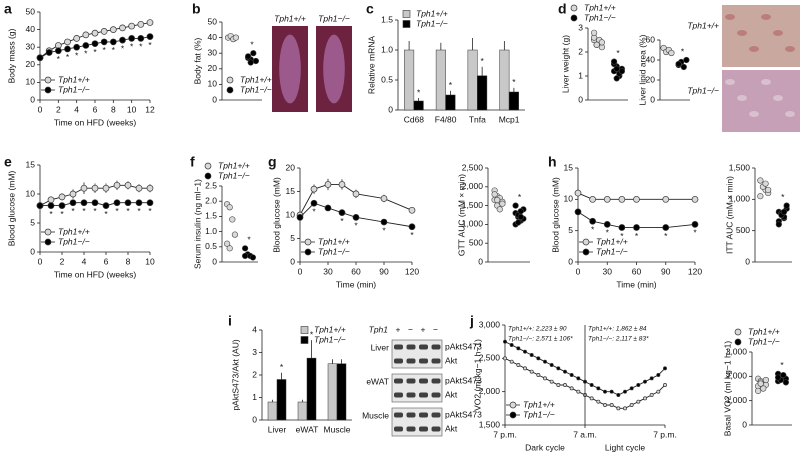 The width and height of the screenshot is (800, 472). I want to click on panel-letter: c, so click(370, 9).